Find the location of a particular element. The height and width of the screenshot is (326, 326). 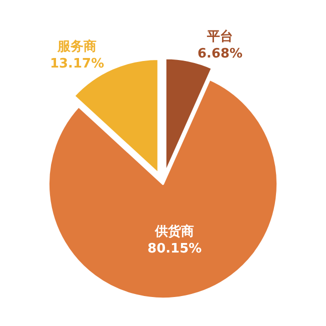

slice-label: 供货商 is located at coordinates (174, 232).